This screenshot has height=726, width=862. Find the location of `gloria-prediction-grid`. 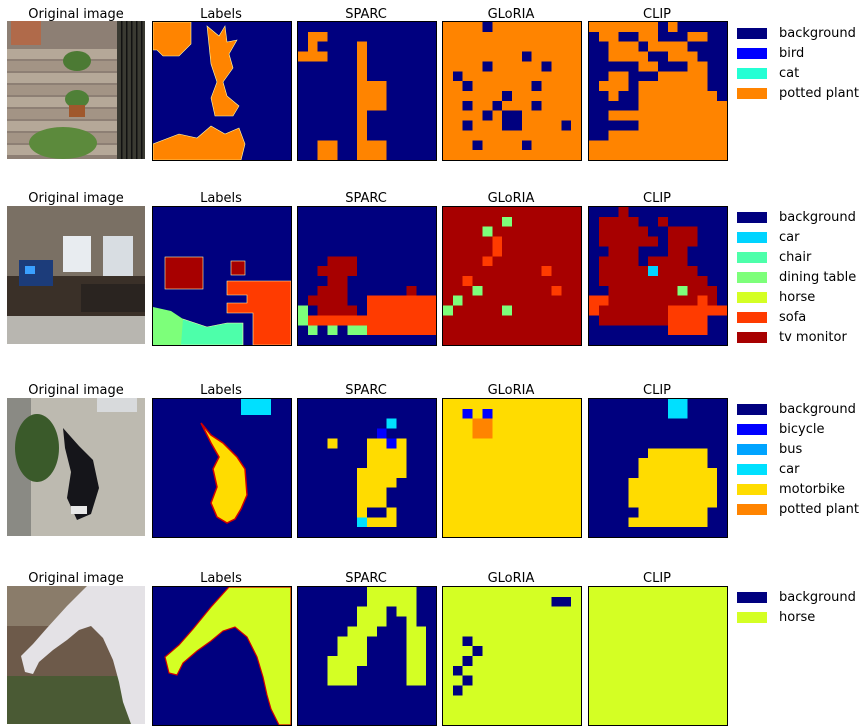

gloria-prediction-grid is located at coordinates (512, 91).